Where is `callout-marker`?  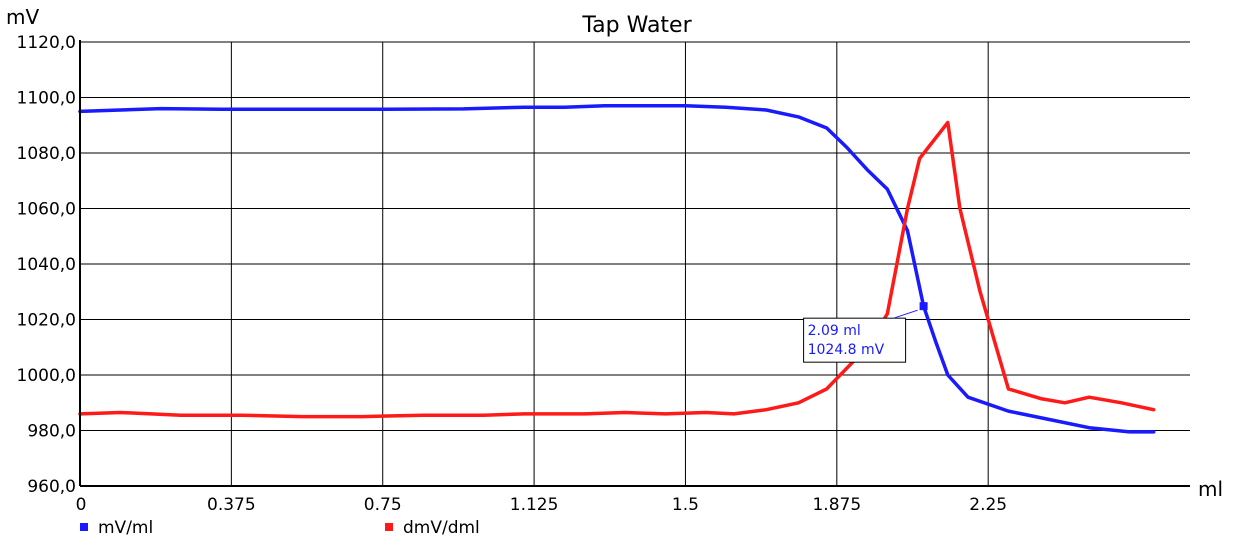 callout-marker is located at coordinates (923, 306).